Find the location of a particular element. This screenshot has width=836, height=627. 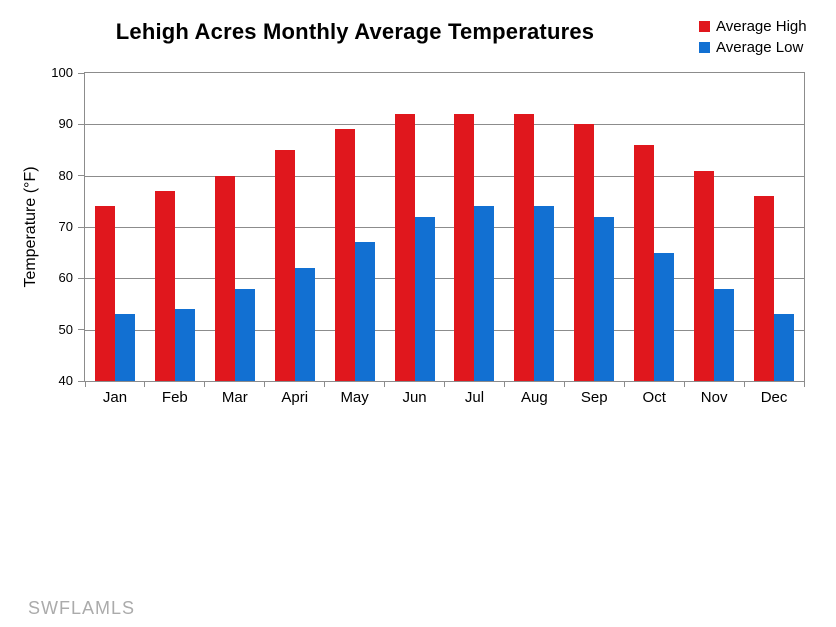

bar-group-aug is located at coordinates (534, 227).